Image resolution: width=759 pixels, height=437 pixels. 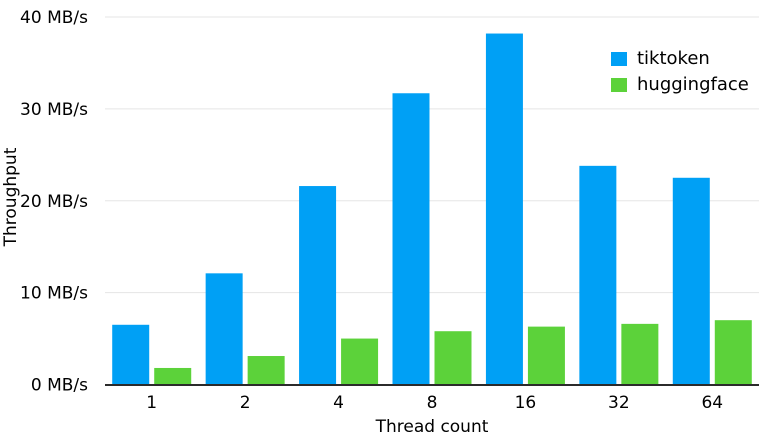 I want to click on legend: tiktoken huggingface, so click(x=680, y=74).